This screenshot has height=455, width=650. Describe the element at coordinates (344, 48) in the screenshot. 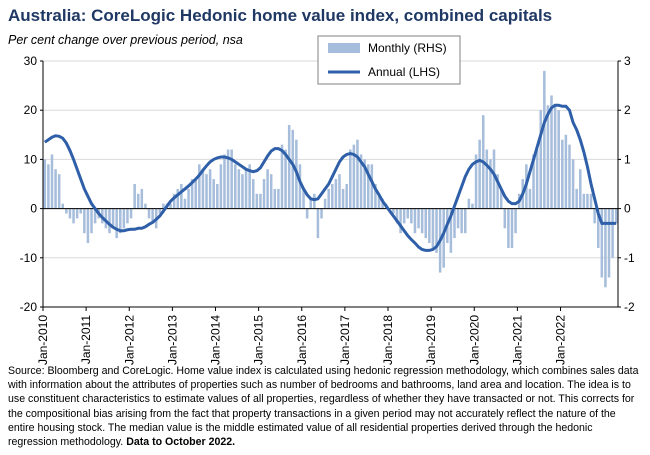

I see `legend-monthly-swatch` at that location.